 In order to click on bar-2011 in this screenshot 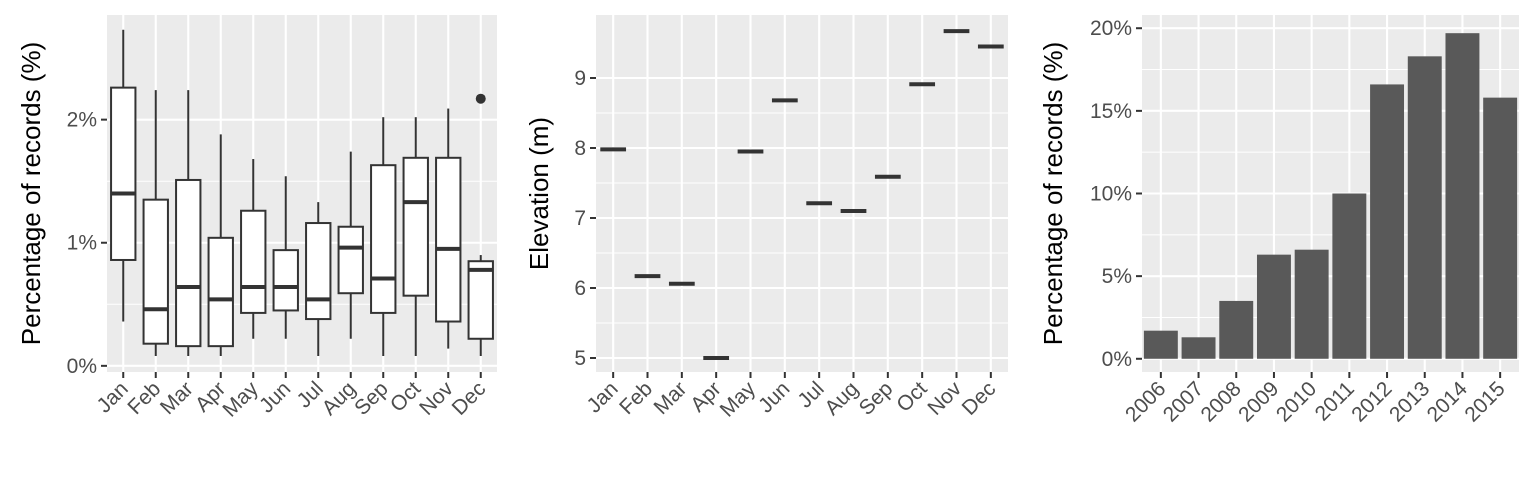, I will do `click(1349, 276)`.